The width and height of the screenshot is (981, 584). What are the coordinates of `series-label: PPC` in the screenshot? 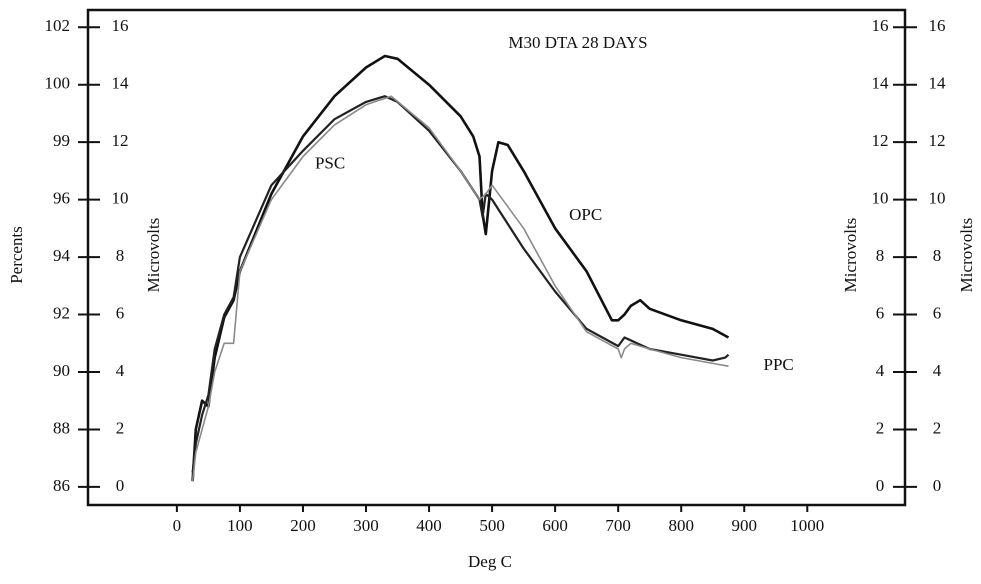 It's located at (778, 364).